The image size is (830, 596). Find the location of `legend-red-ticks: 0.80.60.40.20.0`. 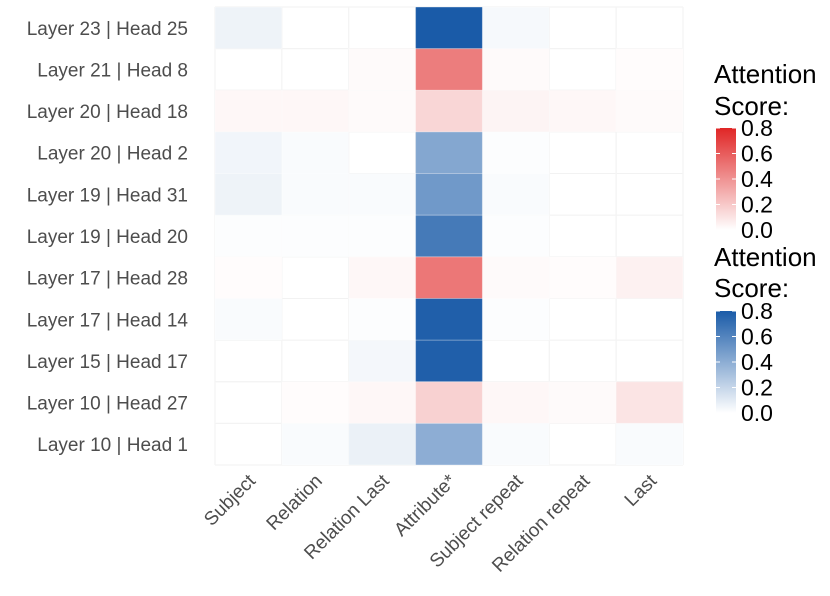

legend-red-ticks: 0.80.60.40.20.0 is located at coordinates (744, 179).